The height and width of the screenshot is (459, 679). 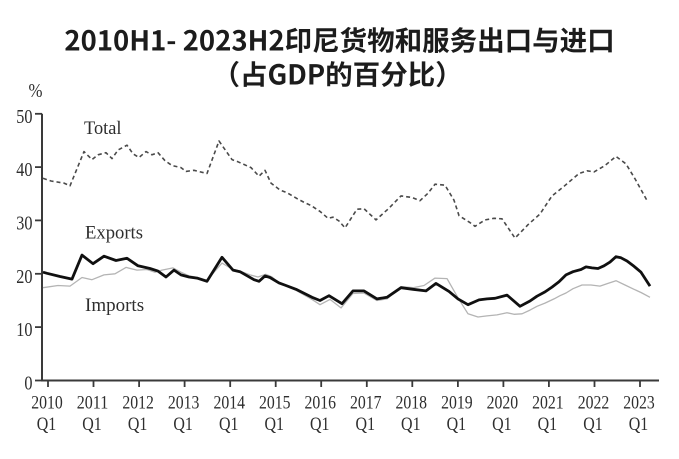 I want to click on svg-text: 2014, so click(x=229, y=403).